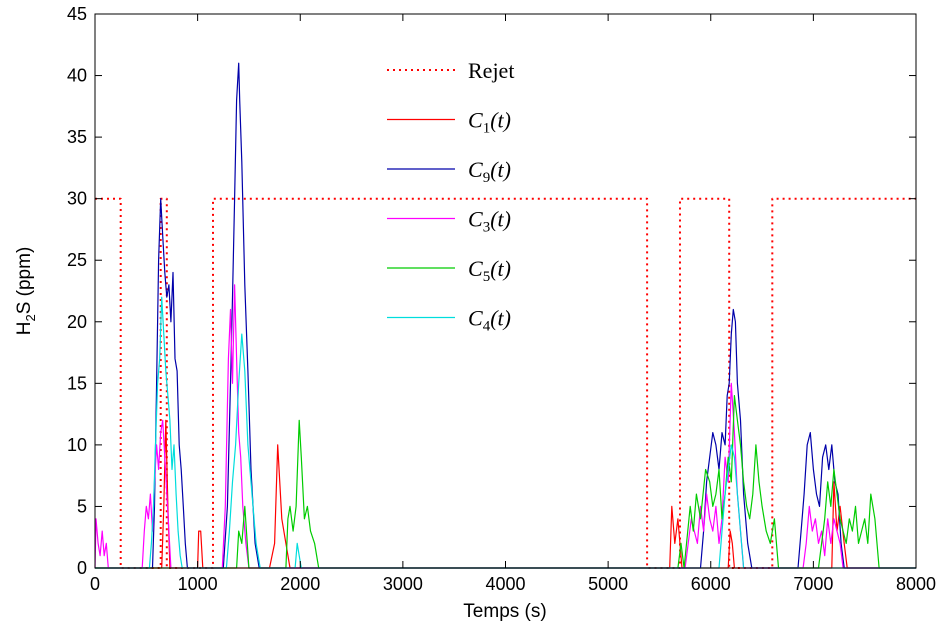 The image size is (946, 626). What do you see at coordinates (505, 584) in the screenshot?
I see `x-tick-label-4: 4000` at bounding box center [505, 584].